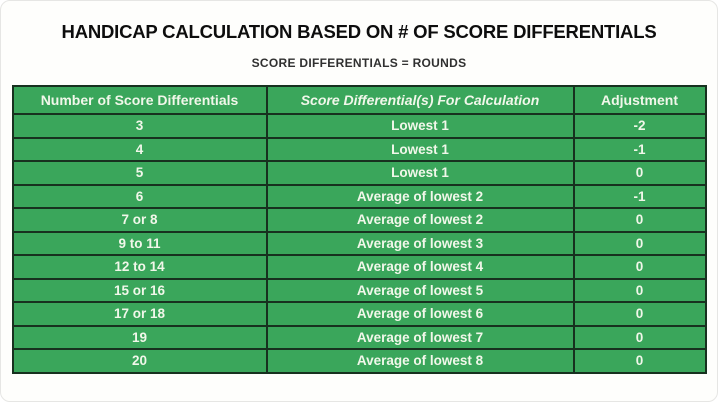 Image resolution: width=720 pixels, height=404 pixels. I want to click on column-header-adjustment: Adjustment, so click(639, 100).